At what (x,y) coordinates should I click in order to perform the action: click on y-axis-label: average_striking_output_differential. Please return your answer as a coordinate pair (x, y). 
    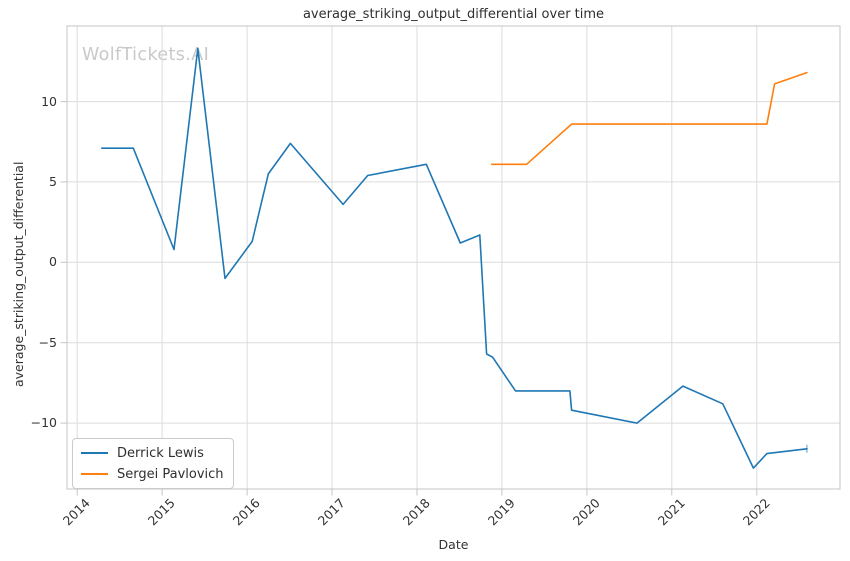
    Looking at the image, I should click on (18, 274).